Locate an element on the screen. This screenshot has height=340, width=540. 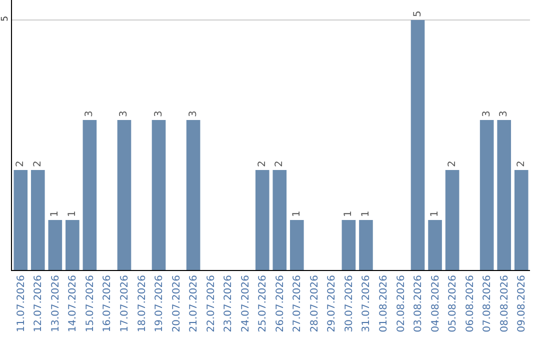
x-tick-label: 01.08.2026 is located at coordinates (384, 303).